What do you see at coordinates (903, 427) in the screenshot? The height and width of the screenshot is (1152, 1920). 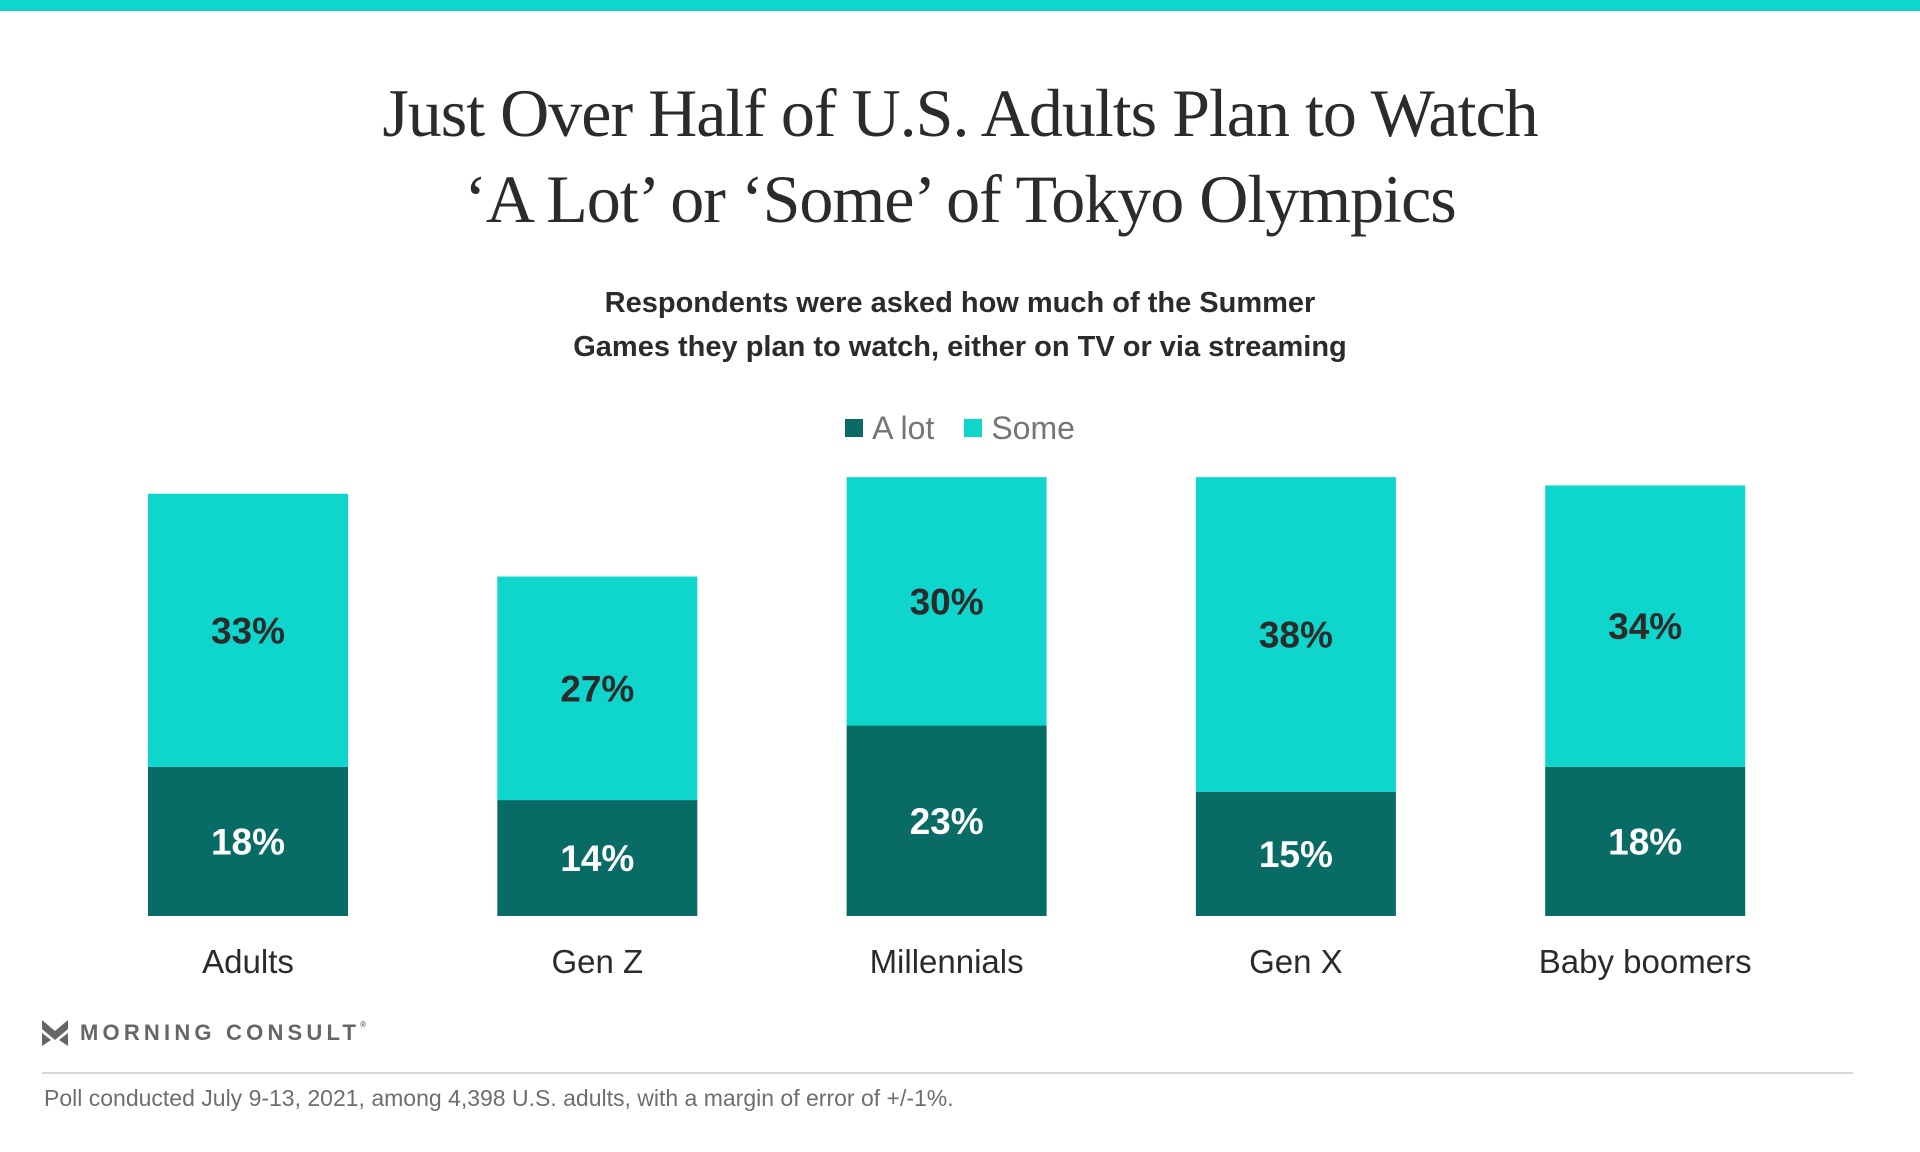 I see `legend-label-a-lot: A lot` at bounding box center [903, 427].